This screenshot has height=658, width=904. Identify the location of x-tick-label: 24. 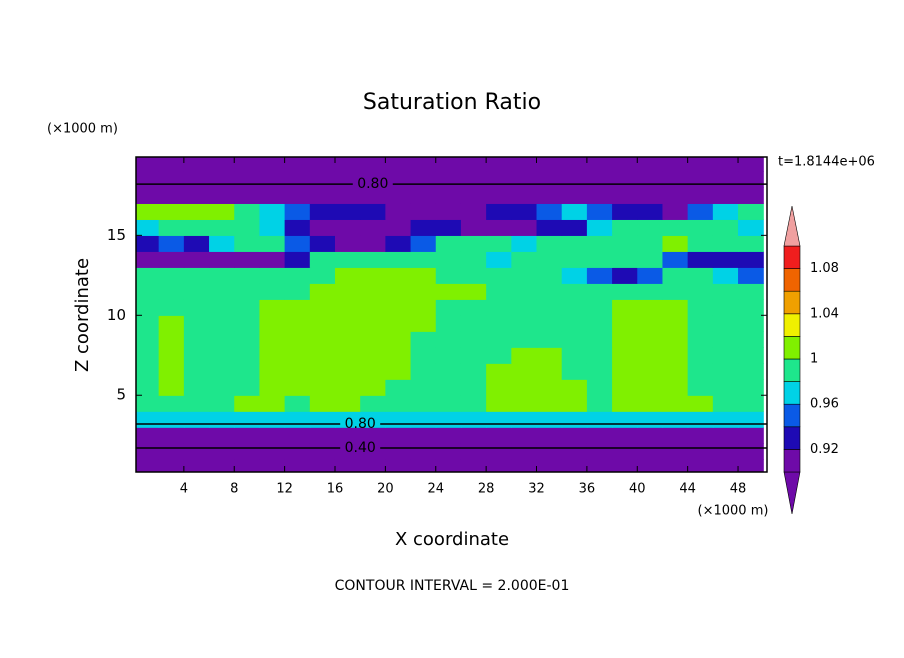
(435, 489).